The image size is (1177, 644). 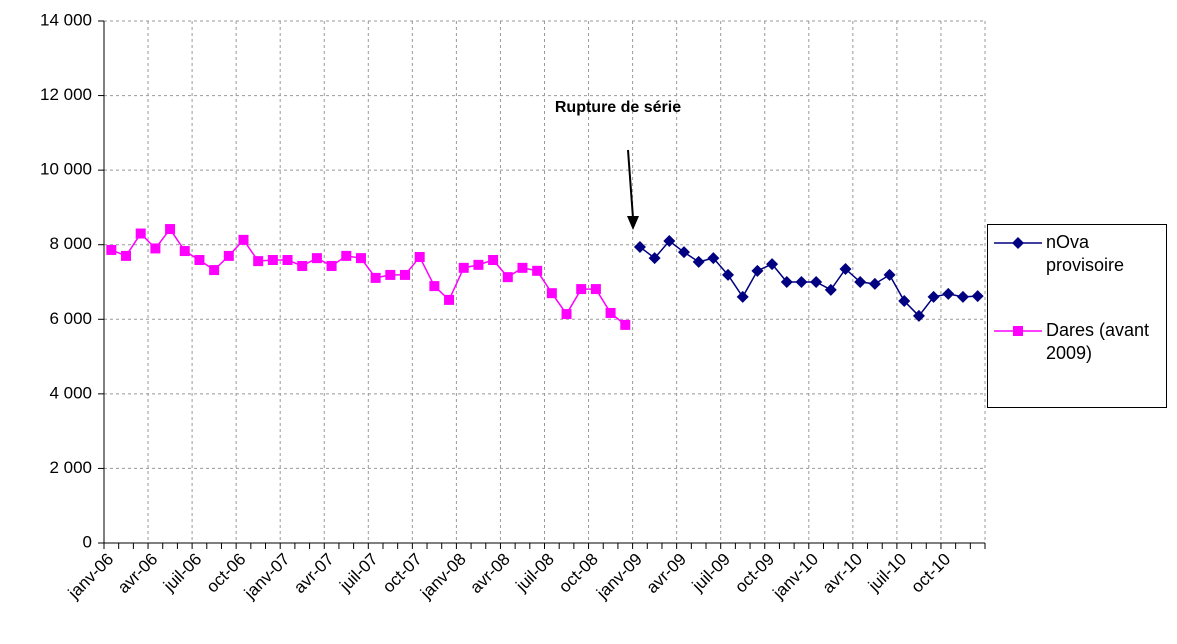 What do you see at coordinates (443, 577) in the screenshot?
I see `x-tick-label: janv-08` at bounding box center [443, 577].